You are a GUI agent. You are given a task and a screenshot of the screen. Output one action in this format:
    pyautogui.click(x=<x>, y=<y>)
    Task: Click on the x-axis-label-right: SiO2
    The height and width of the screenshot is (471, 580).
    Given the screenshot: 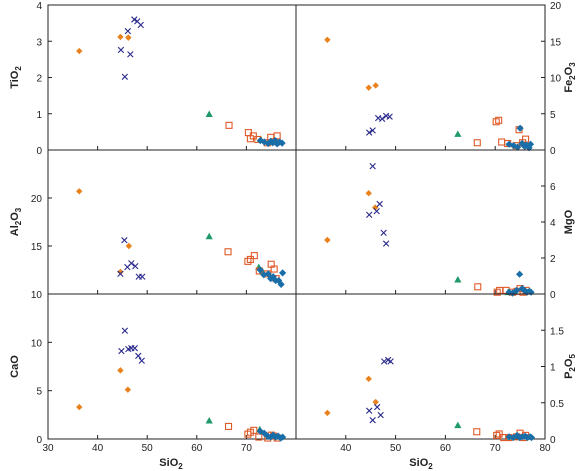 What is the action you would take?
    pyautogui.click(x=421, y=464)
    